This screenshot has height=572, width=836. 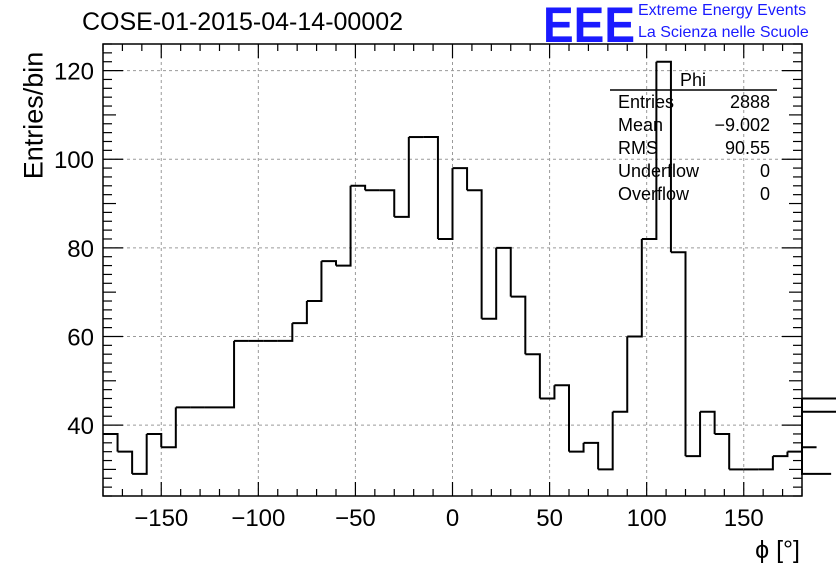 What do you see at coordinates (646, 102) in the screenshot?
I see `stats-label: Entries` at bounding box center [646, 102].